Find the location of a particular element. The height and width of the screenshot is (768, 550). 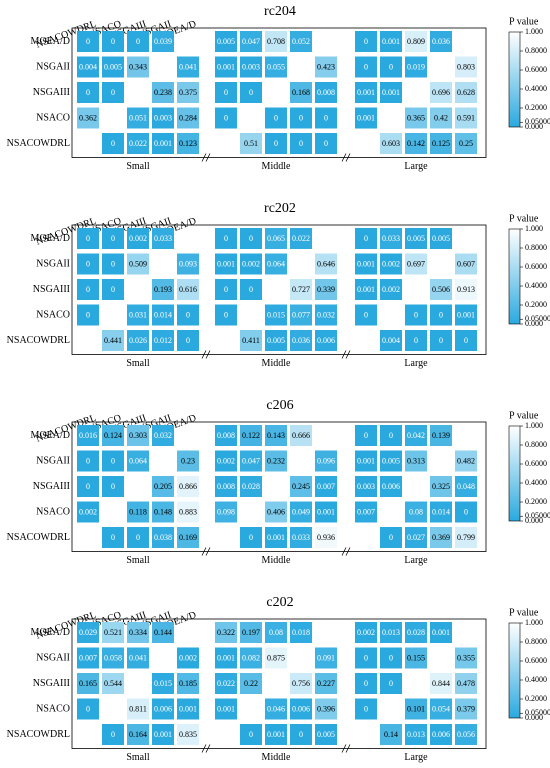

cell-label: 0.696 is located at coordinates (441, 92).